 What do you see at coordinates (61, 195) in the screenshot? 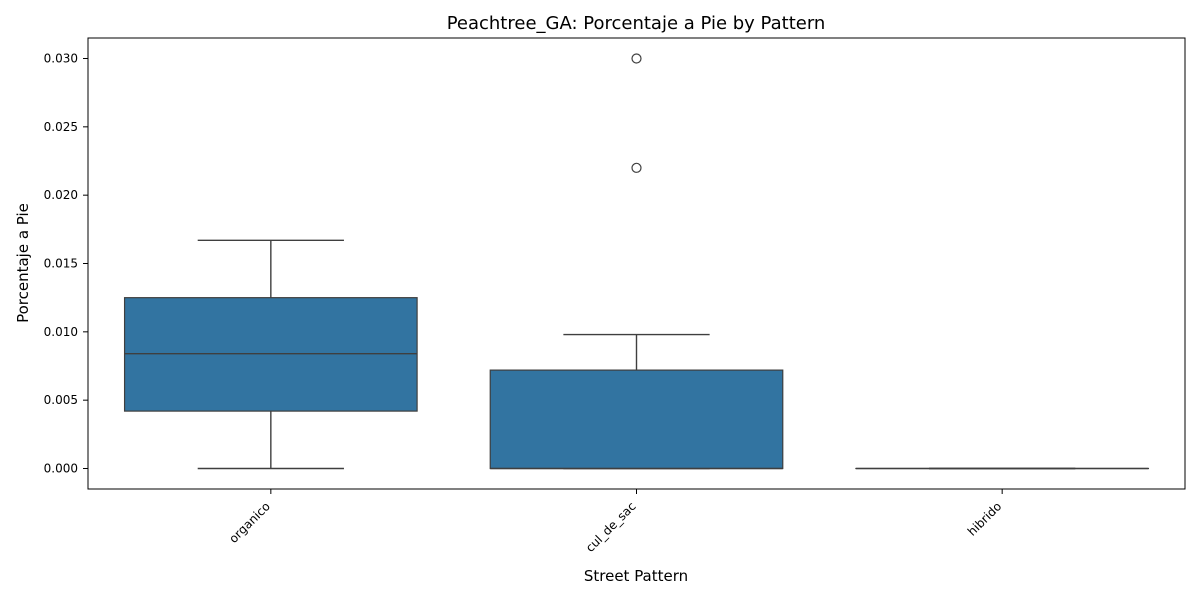
I see `y-tick-label-4: 0.020` at bounding box center [61, 195].